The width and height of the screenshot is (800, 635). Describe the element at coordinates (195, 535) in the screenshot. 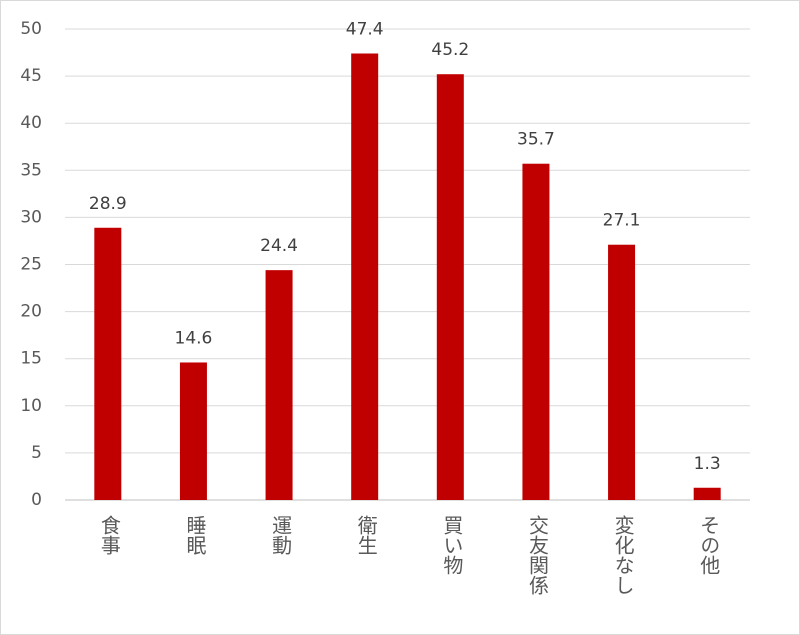

I see `x-tick-label: 睡眠` at that location.